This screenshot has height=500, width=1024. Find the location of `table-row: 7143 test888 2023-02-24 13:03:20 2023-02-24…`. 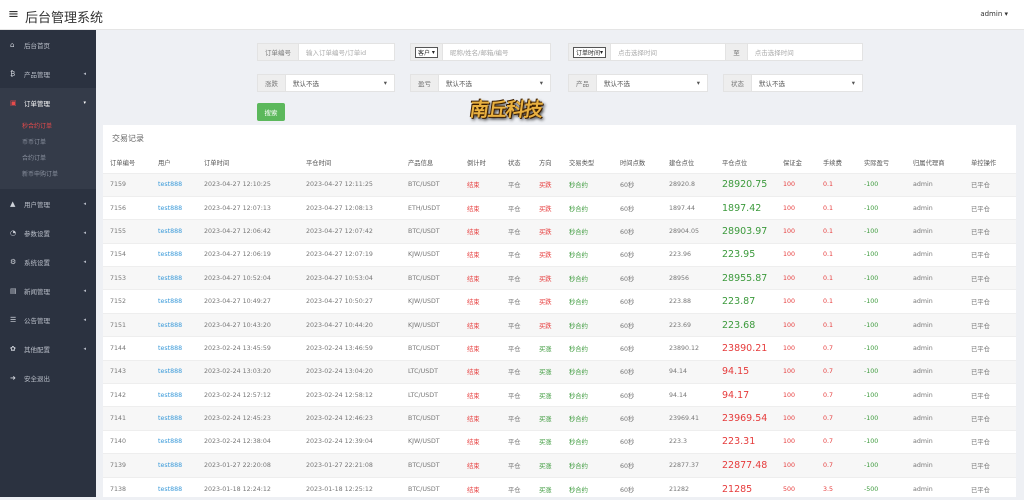

table-row: 7143 test888 2023-02-24 13:03:20 2023-02-24… is located at coordinates (559, 371).